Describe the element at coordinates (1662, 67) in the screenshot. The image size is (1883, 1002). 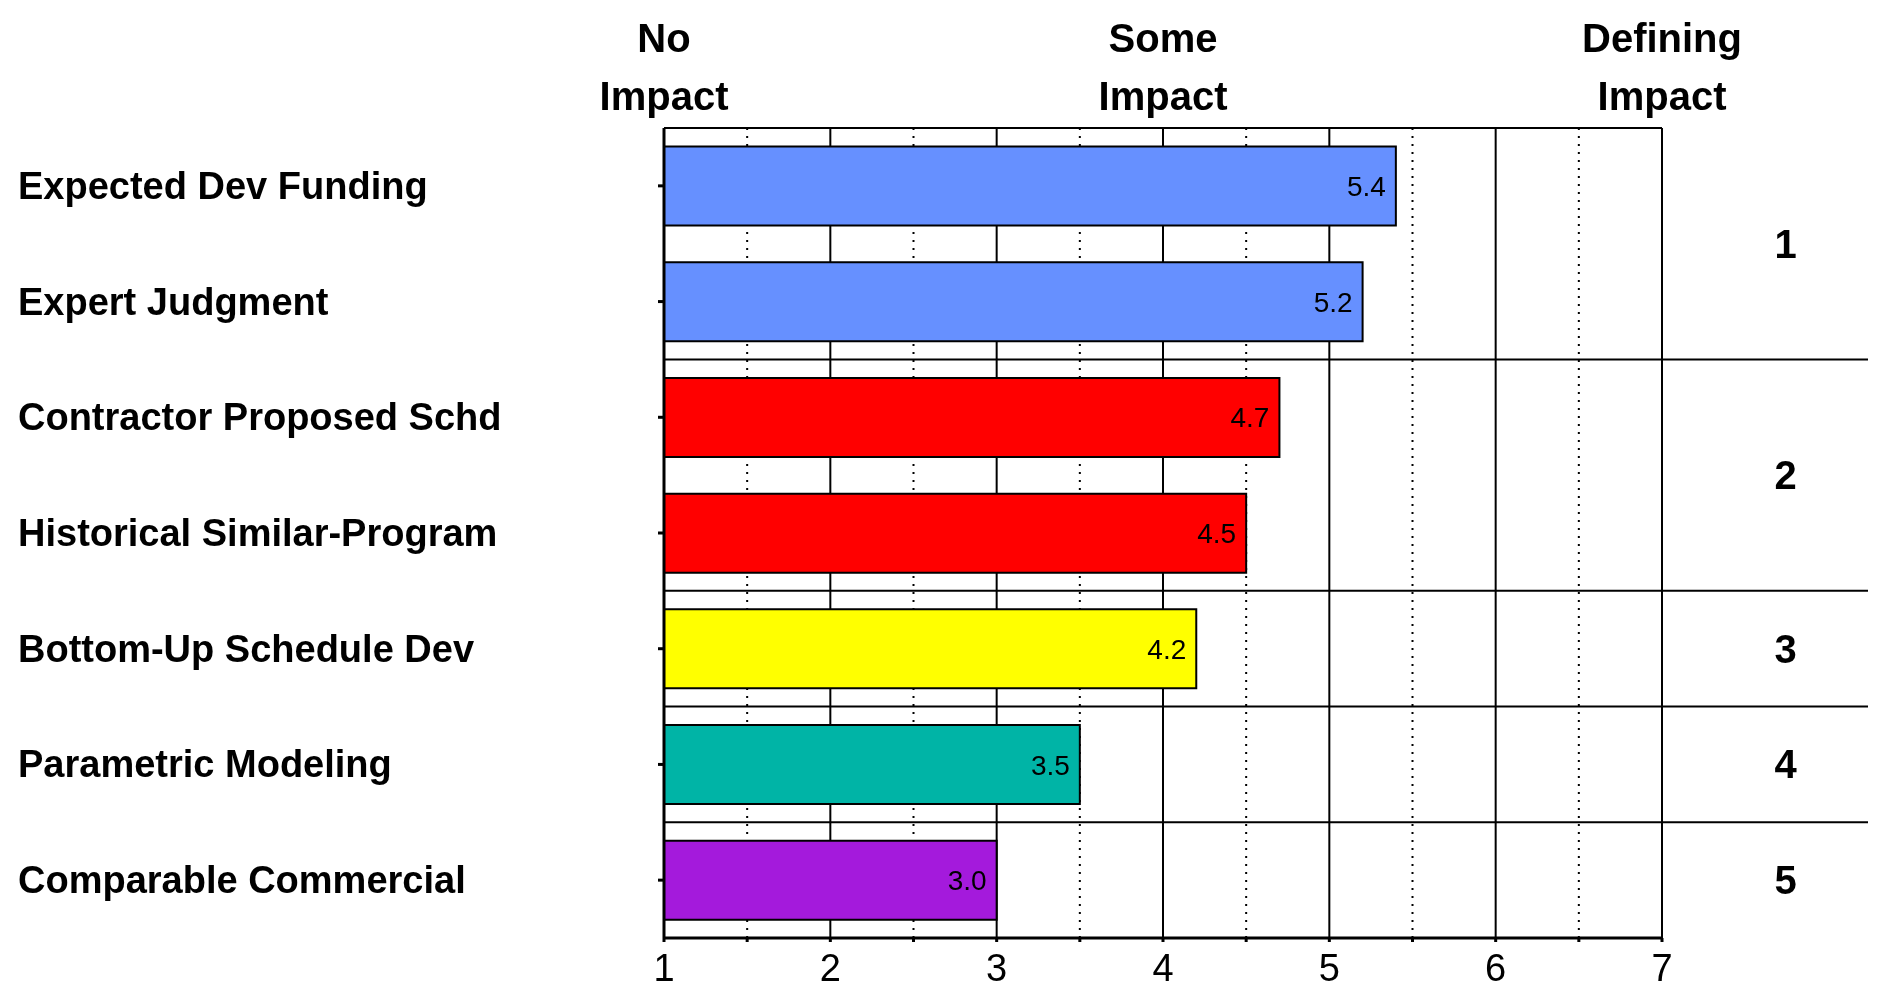
I see `text: Defining Impact` at that location.